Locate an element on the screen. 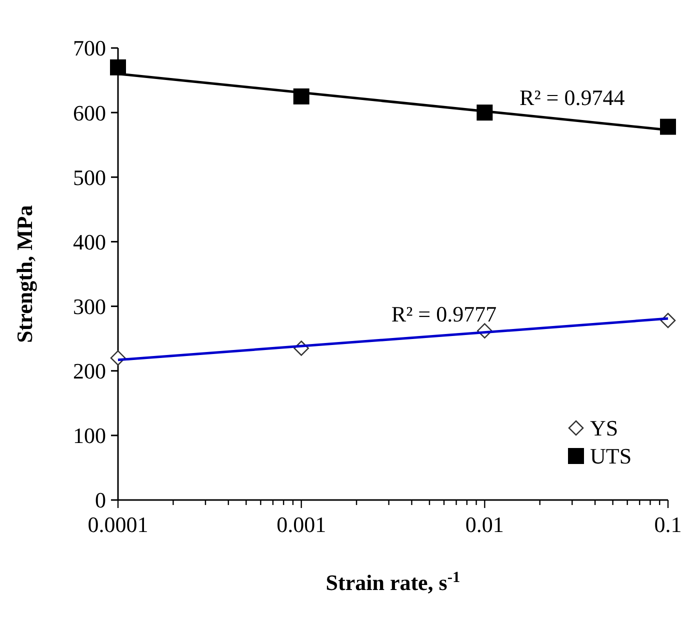  x-tick-label: 0.01 is located at coordinates (484, 524).